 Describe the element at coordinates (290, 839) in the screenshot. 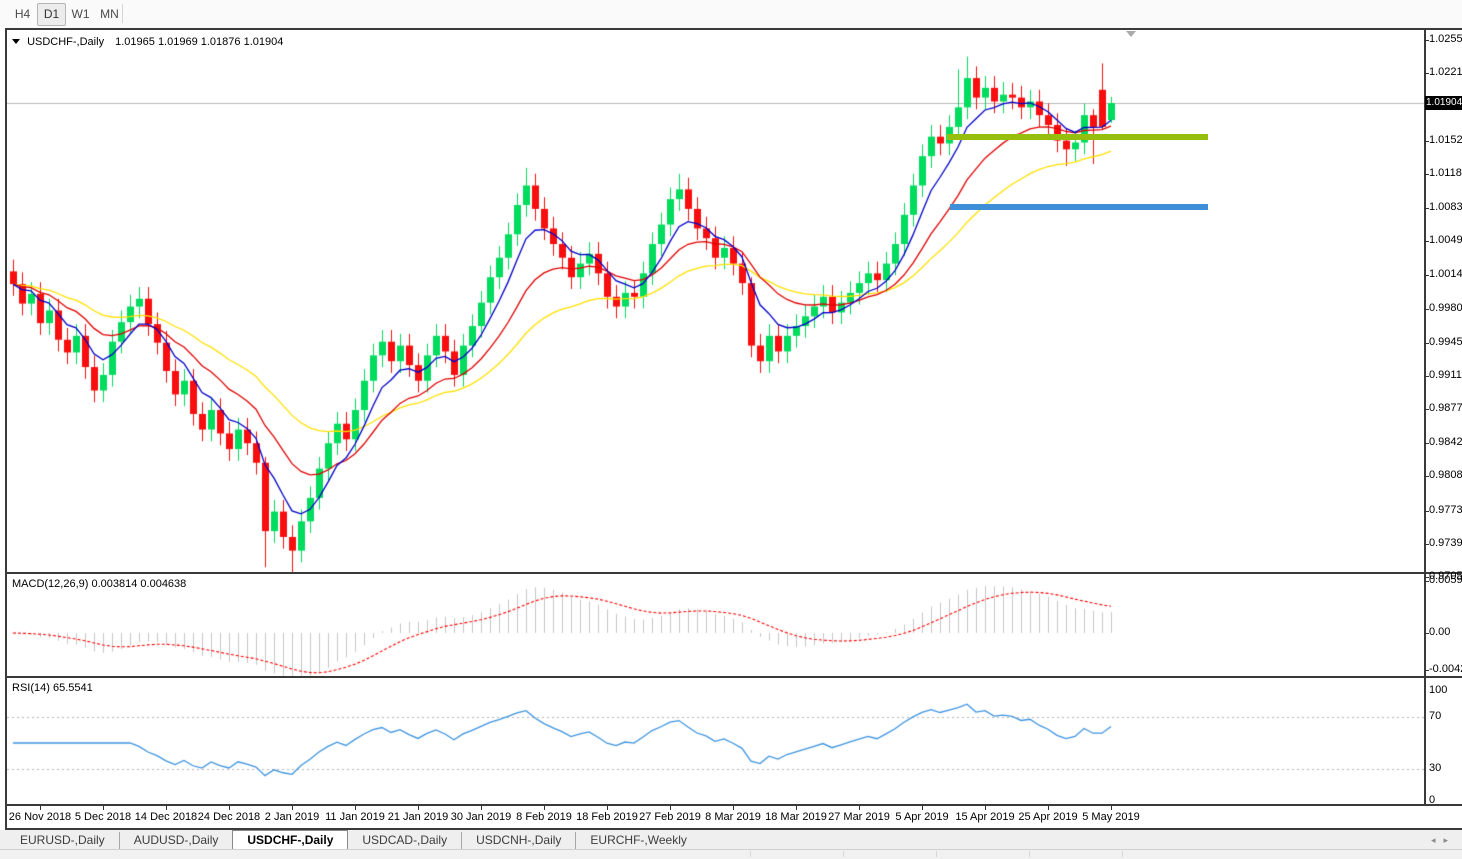

I see `tab-usdchf: USDCHF-,Daily` at that location.